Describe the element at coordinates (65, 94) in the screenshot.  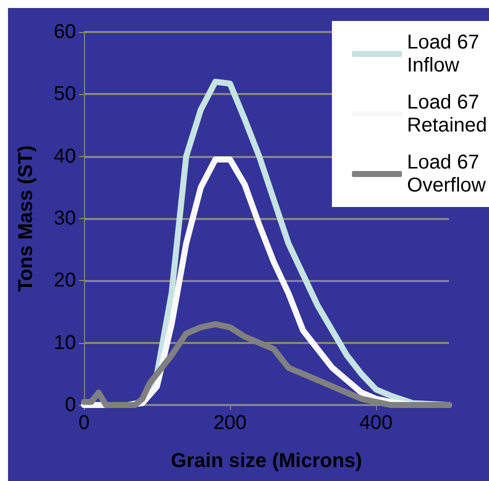
I see `y-tick-label: 50` at that location.